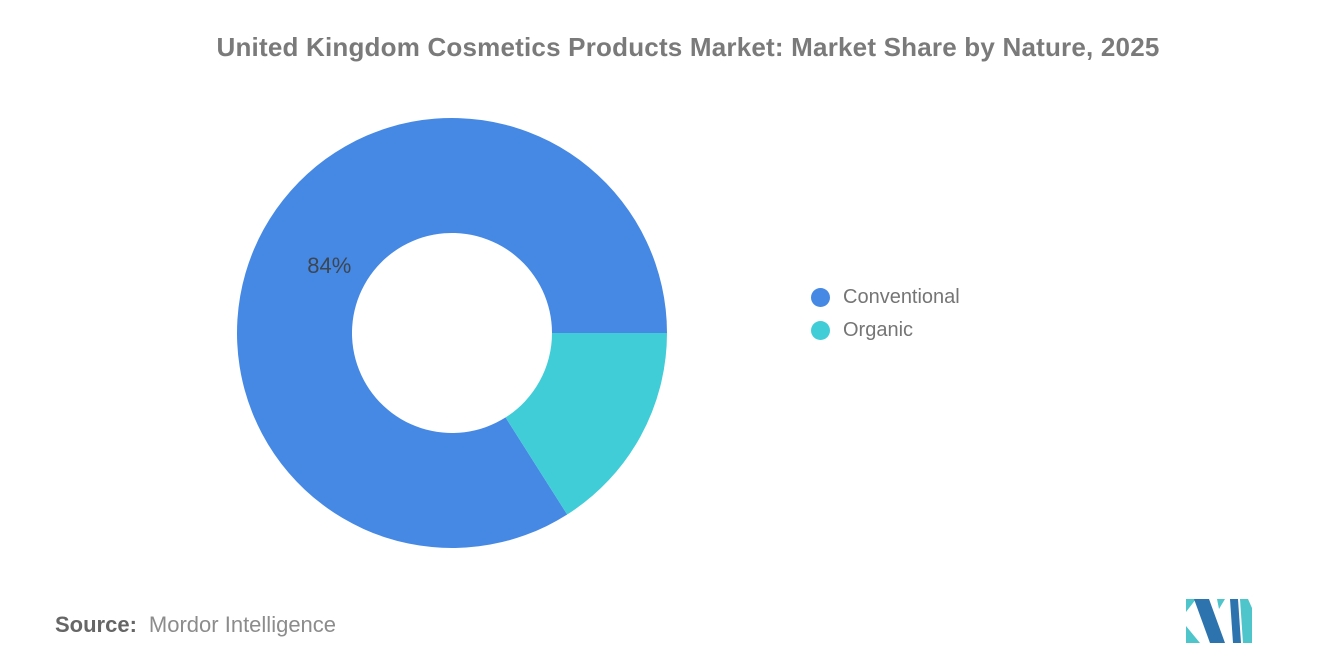 This screenshot has height=665, width=1320. I want to click on logo-teal-right-shape, so click(1246, 621).